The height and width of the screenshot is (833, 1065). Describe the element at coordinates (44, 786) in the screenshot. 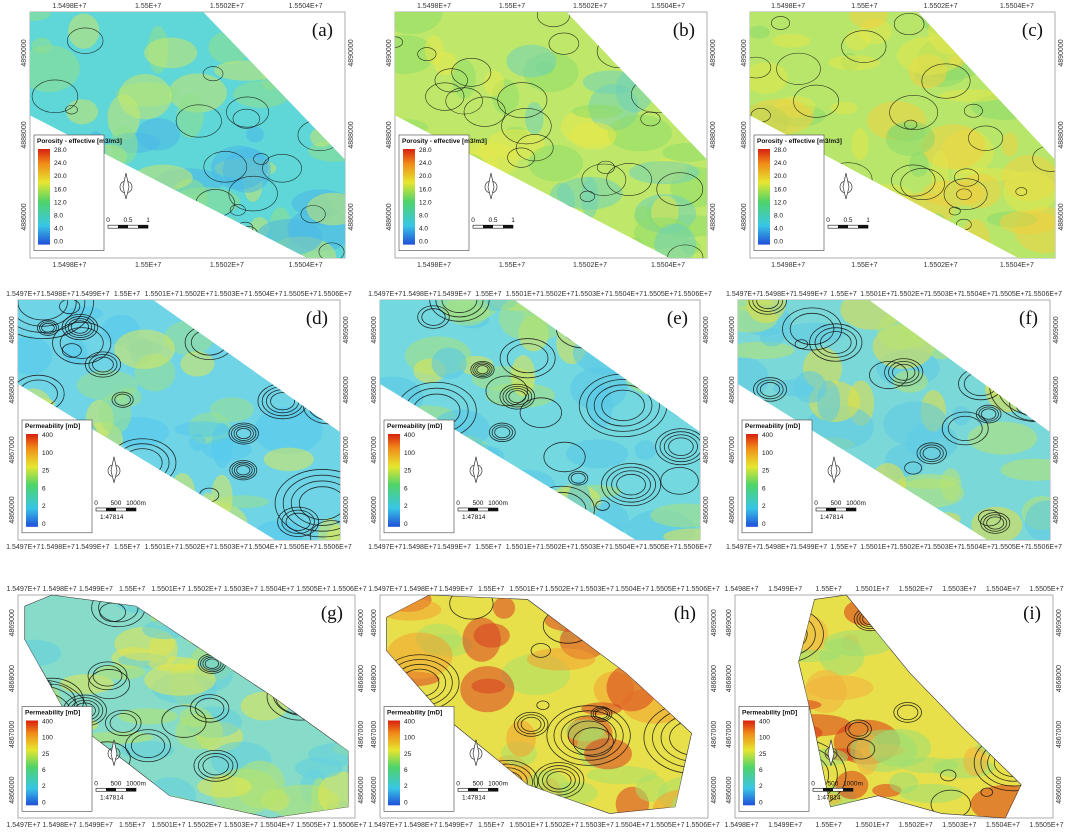

I see `legend-tick-label: 2` at that location.